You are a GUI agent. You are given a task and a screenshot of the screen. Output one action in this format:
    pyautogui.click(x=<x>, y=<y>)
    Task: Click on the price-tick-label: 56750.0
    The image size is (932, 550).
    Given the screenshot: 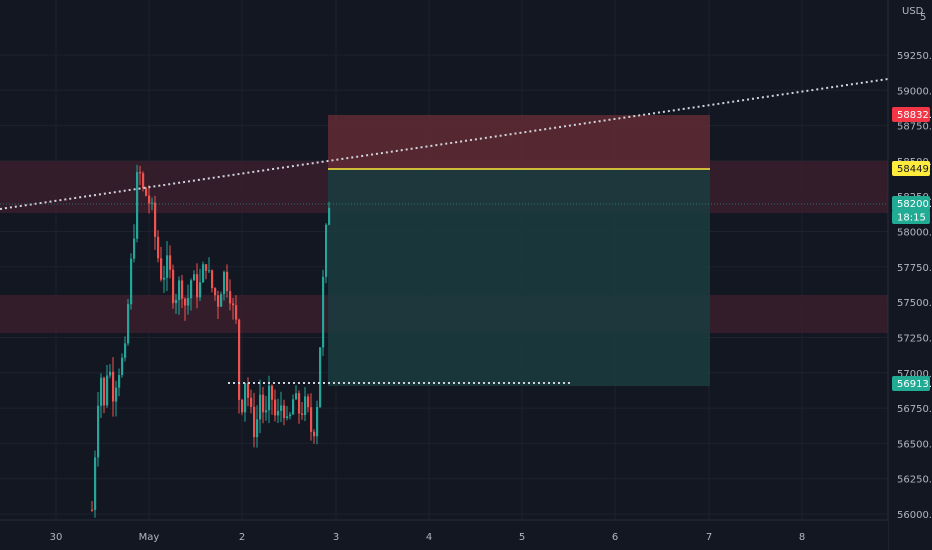 What is the action you would take?
    pyautogui.click(x=914, y=409)
    